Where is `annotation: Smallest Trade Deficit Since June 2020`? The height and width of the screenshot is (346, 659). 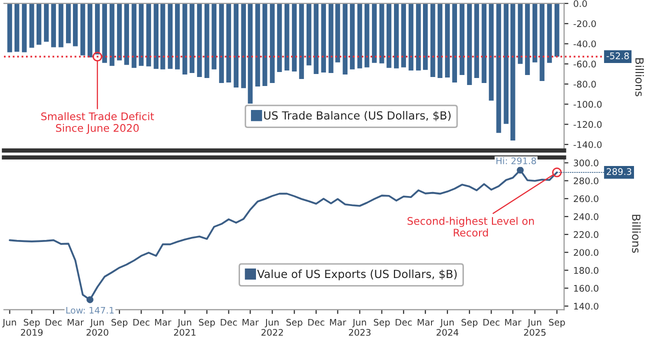
annotation: Smallest Trade Deficit Since June 2020 is located at coordinates (97, 123).